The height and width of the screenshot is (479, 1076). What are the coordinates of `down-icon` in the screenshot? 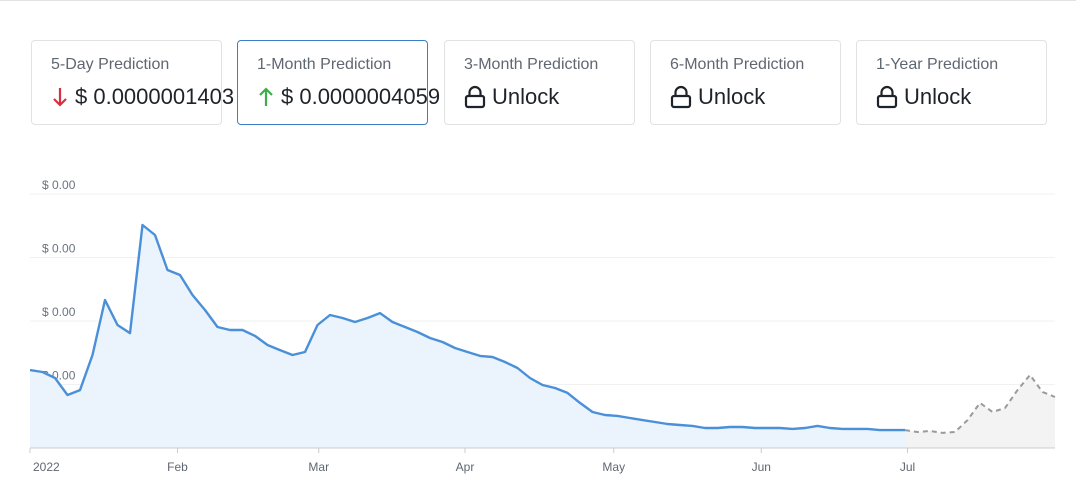 It's located at (60, 97).